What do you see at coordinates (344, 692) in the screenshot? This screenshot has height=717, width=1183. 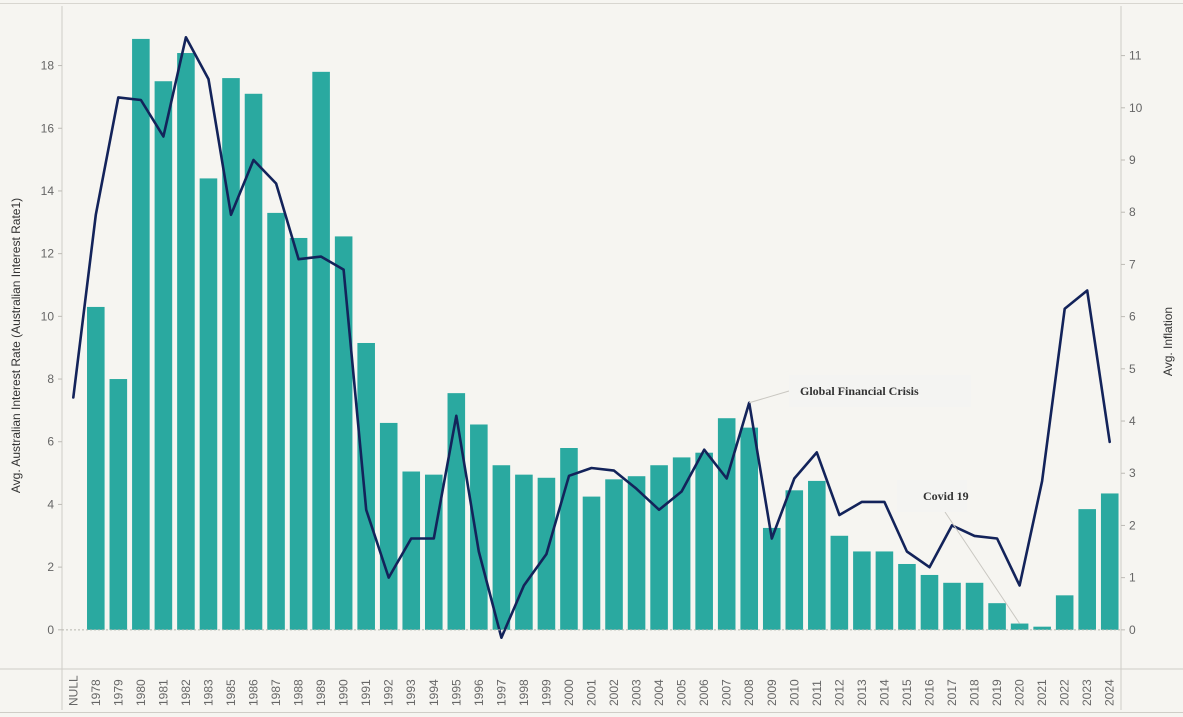 I see `x-tick-label: 1990` at bounding box center [344, 692].